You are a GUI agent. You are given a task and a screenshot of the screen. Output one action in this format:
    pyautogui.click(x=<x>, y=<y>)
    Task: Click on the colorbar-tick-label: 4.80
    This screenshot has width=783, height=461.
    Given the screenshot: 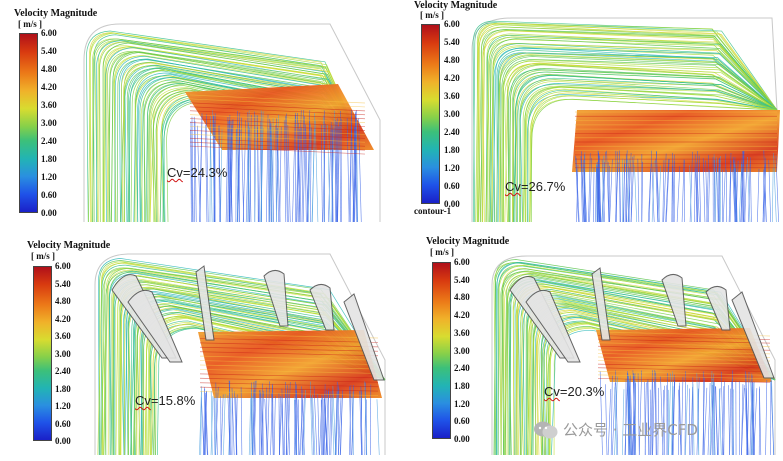 What is the action you would take?
    pyautogui.click(x=49, y=69)
    